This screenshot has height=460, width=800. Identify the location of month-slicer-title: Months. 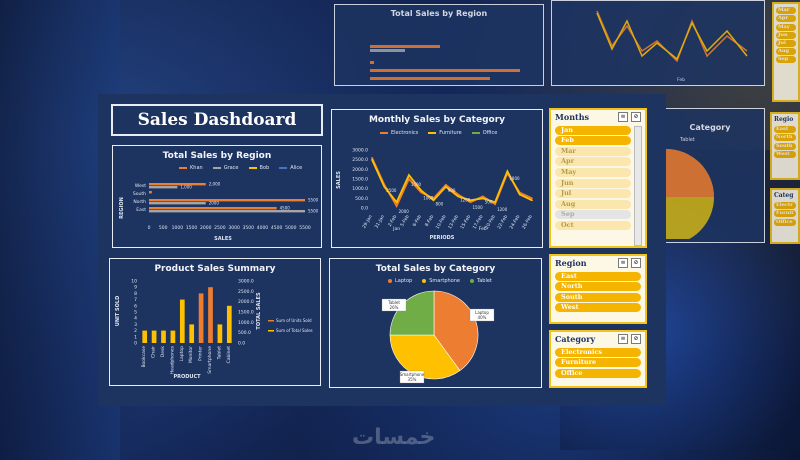
(572, 117).